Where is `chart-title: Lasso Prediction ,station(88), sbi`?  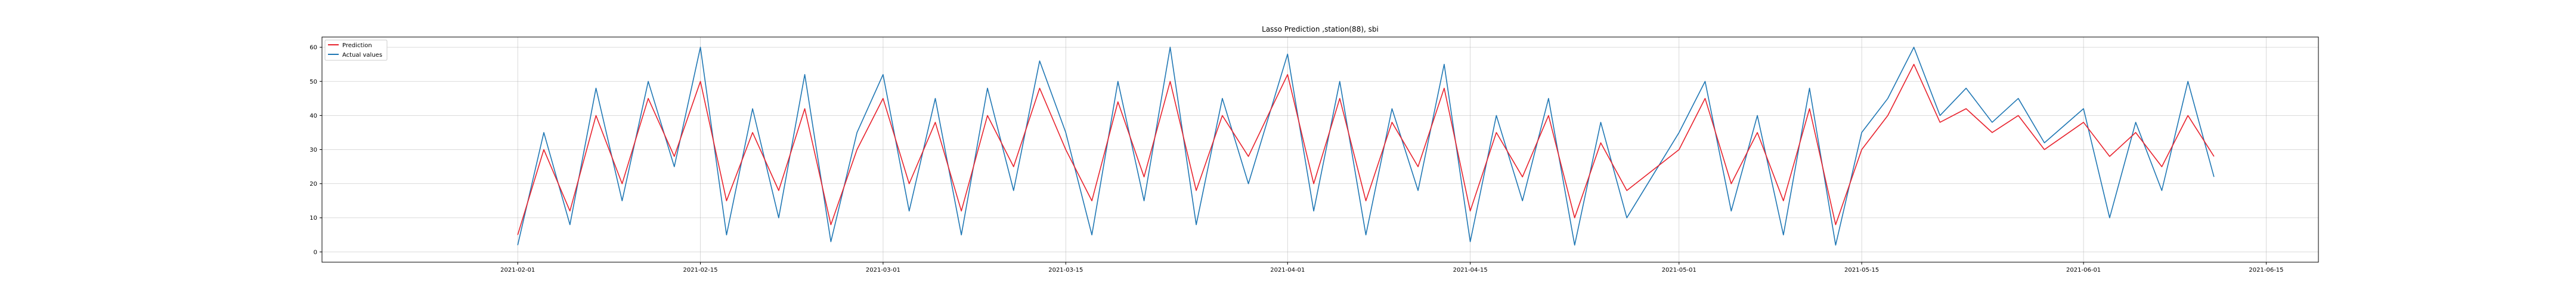 chart-title: Lasso Prediction ,station(88), sbi is located at coordinates (1321, 29).